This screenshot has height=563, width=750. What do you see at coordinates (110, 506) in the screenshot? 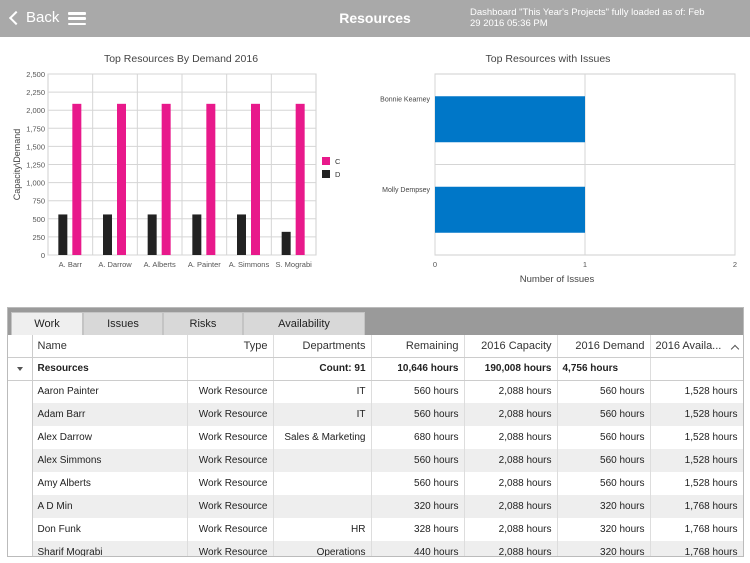
I see `row-name: A D Min` at bounding box center [110, 506].